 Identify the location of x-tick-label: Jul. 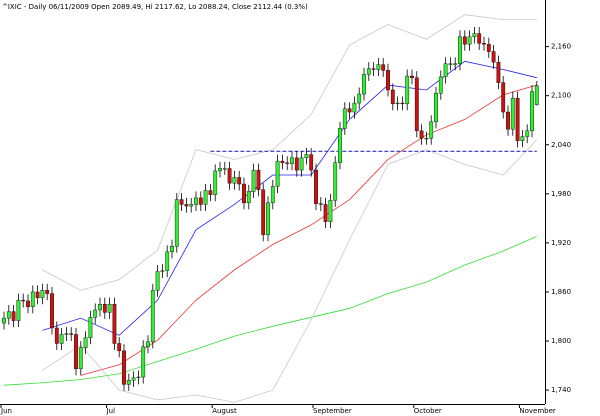
(111, 411).